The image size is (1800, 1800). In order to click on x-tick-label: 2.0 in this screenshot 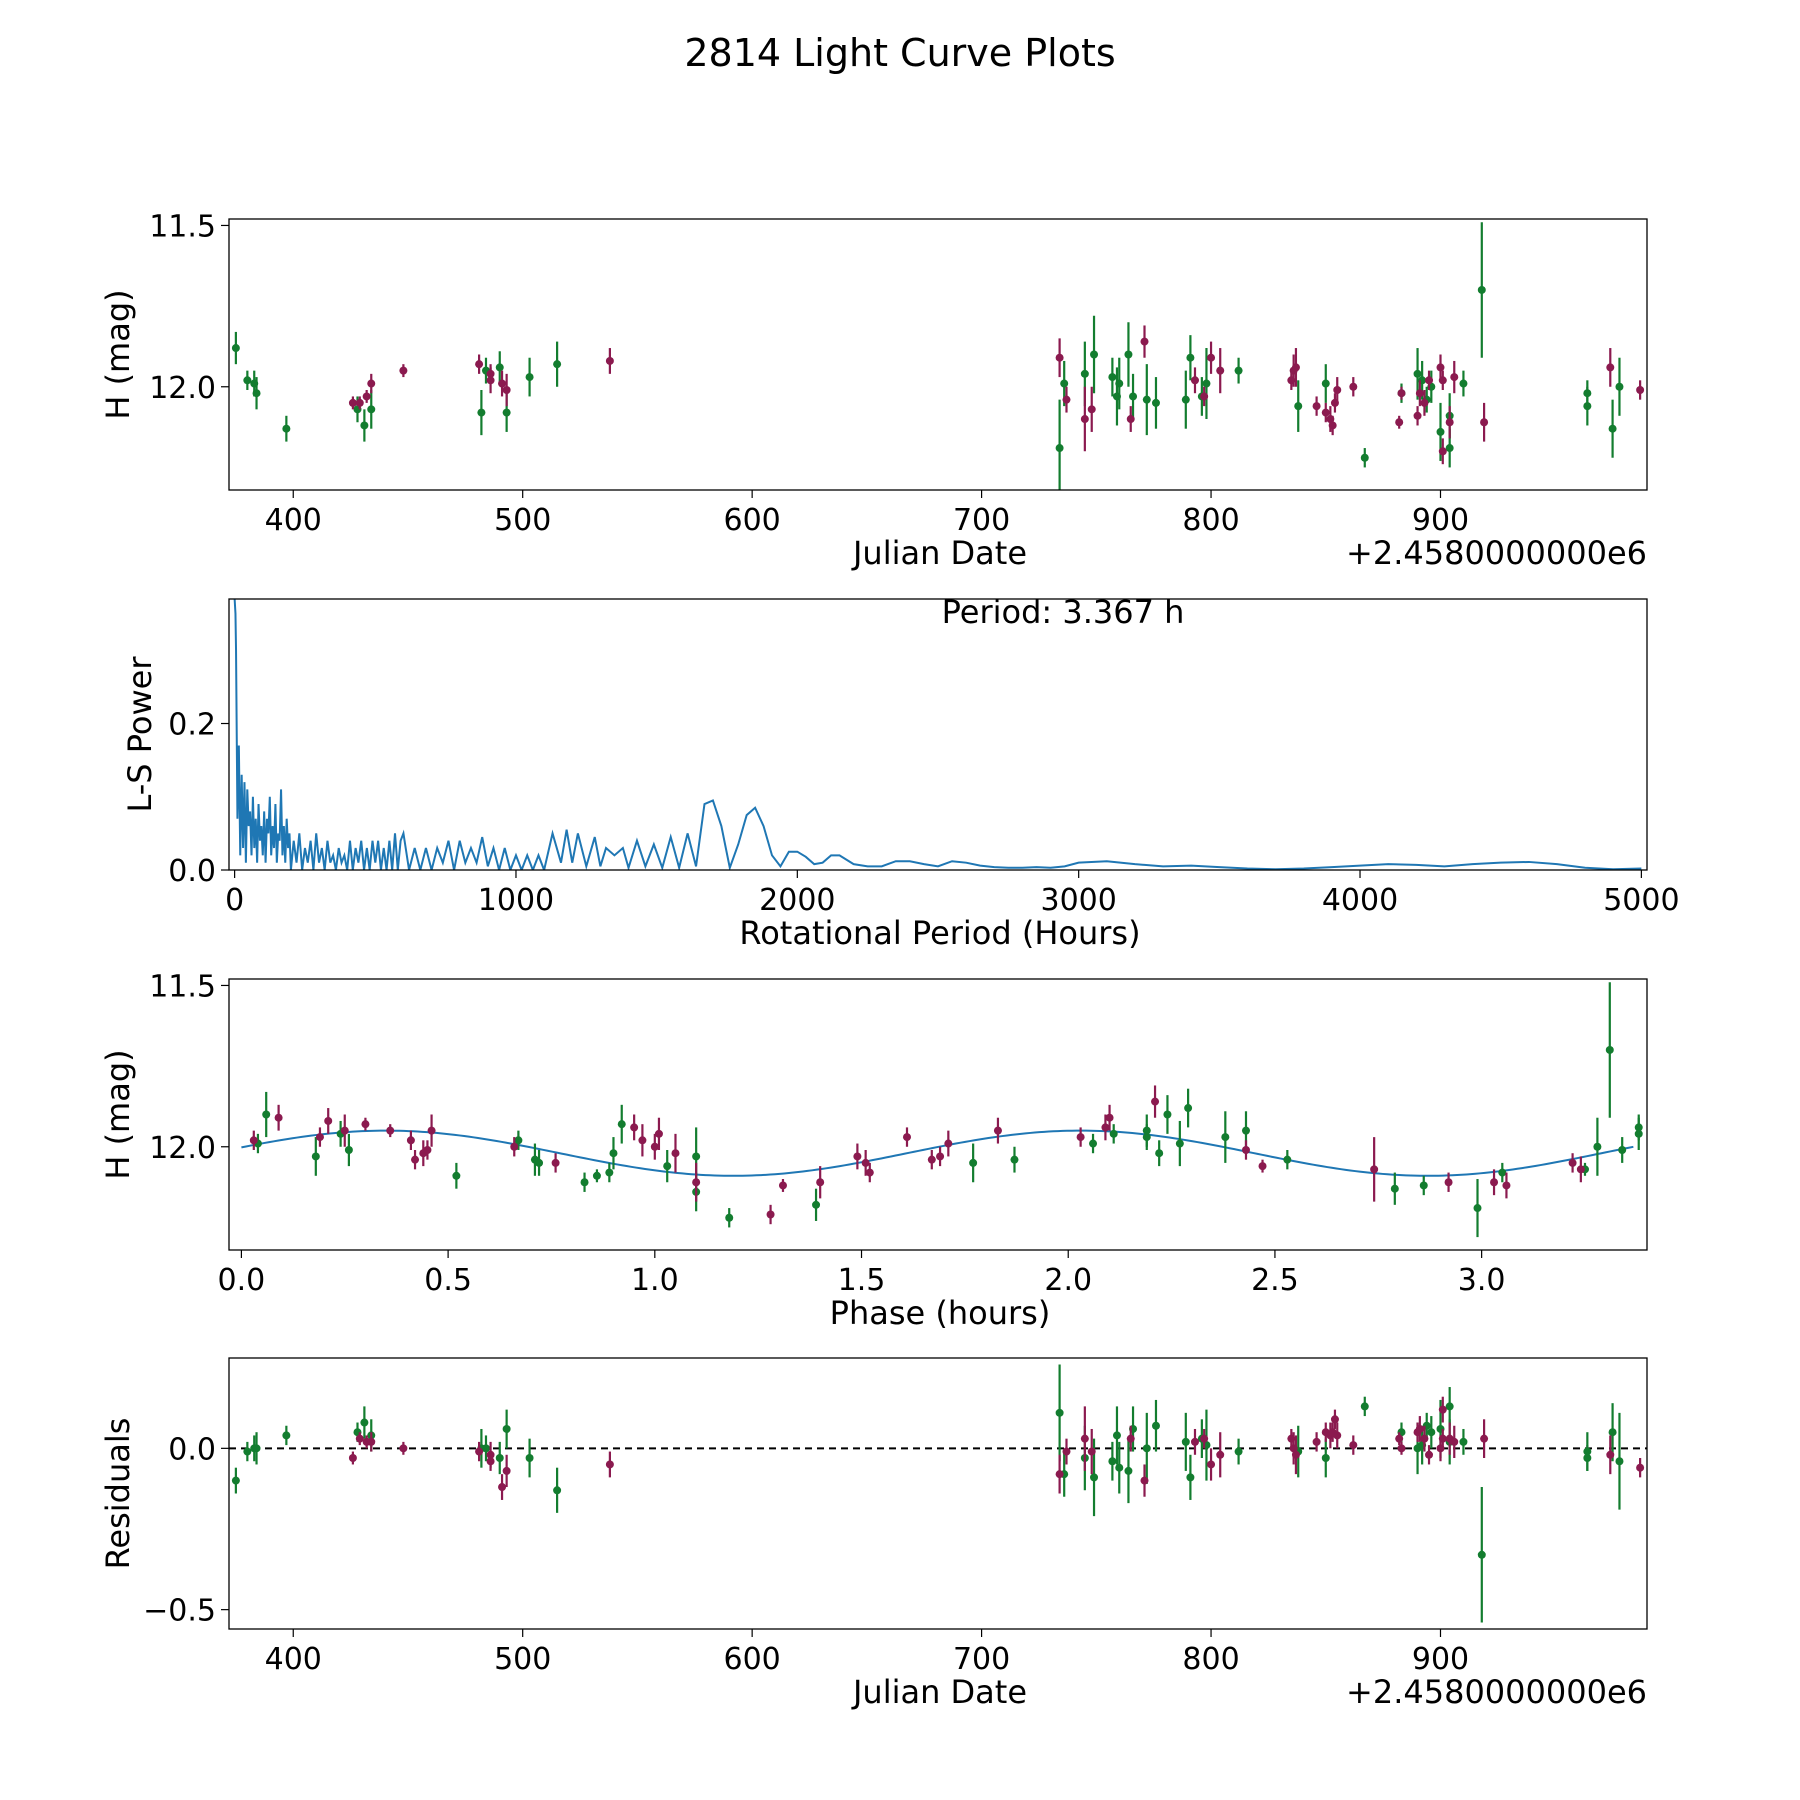, I will do `click(1068, 1280)`.